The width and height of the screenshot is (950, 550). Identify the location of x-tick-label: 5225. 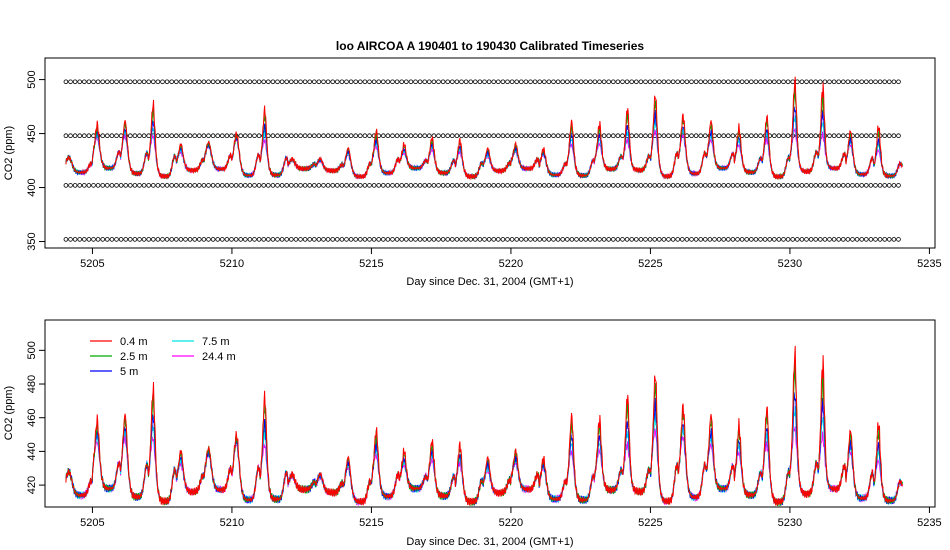
(650, 264).